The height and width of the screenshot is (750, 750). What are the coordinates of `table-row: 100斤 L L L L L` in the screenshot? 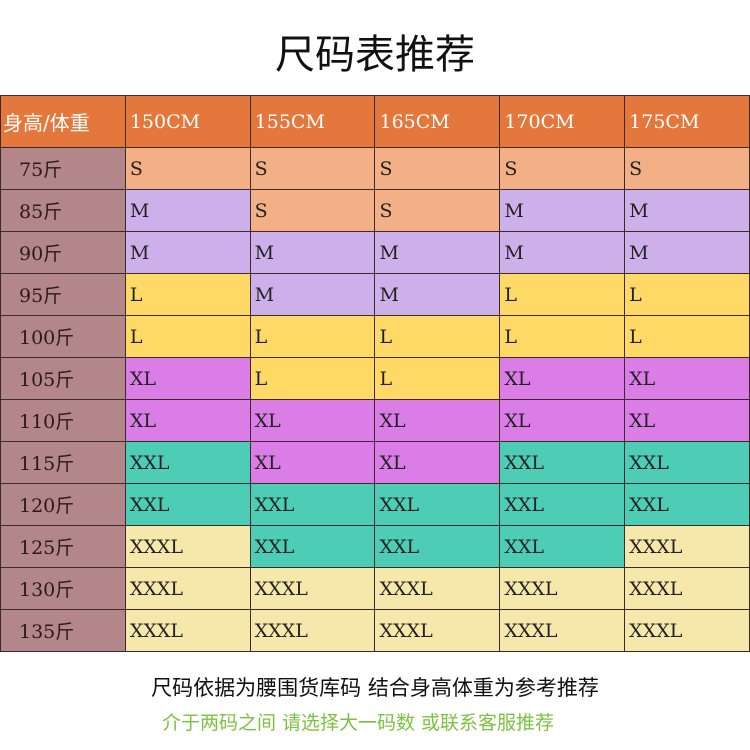 It's located at (375, 336).